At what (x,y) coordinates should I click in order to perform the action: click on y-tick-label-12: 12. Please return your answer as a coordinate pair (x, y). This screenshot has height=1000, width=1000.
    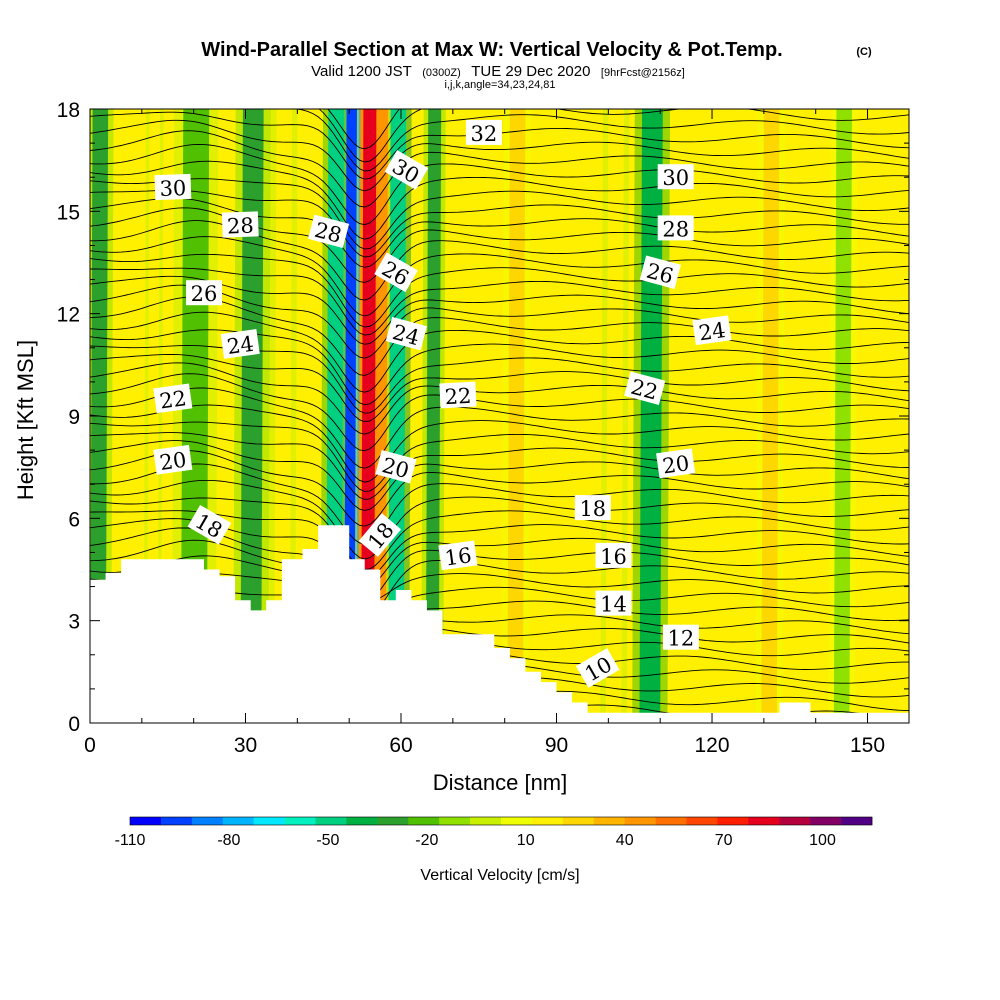
    Looking at the image, I should click on (68, 315).